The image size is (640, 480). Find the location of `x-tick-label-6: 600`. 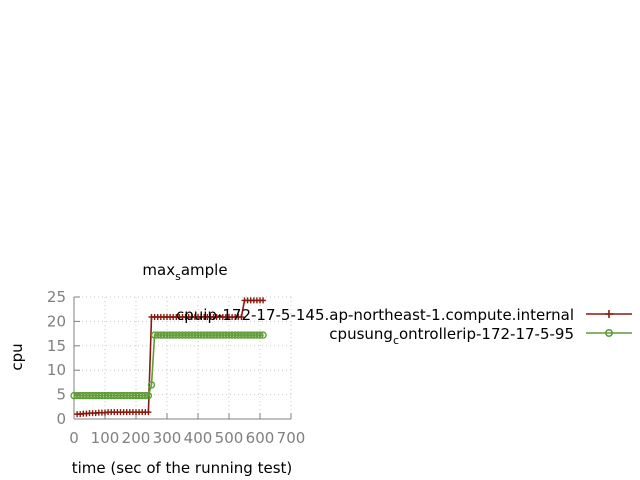

x-tick-label-6: 600 is located at coordinates (260, 438).